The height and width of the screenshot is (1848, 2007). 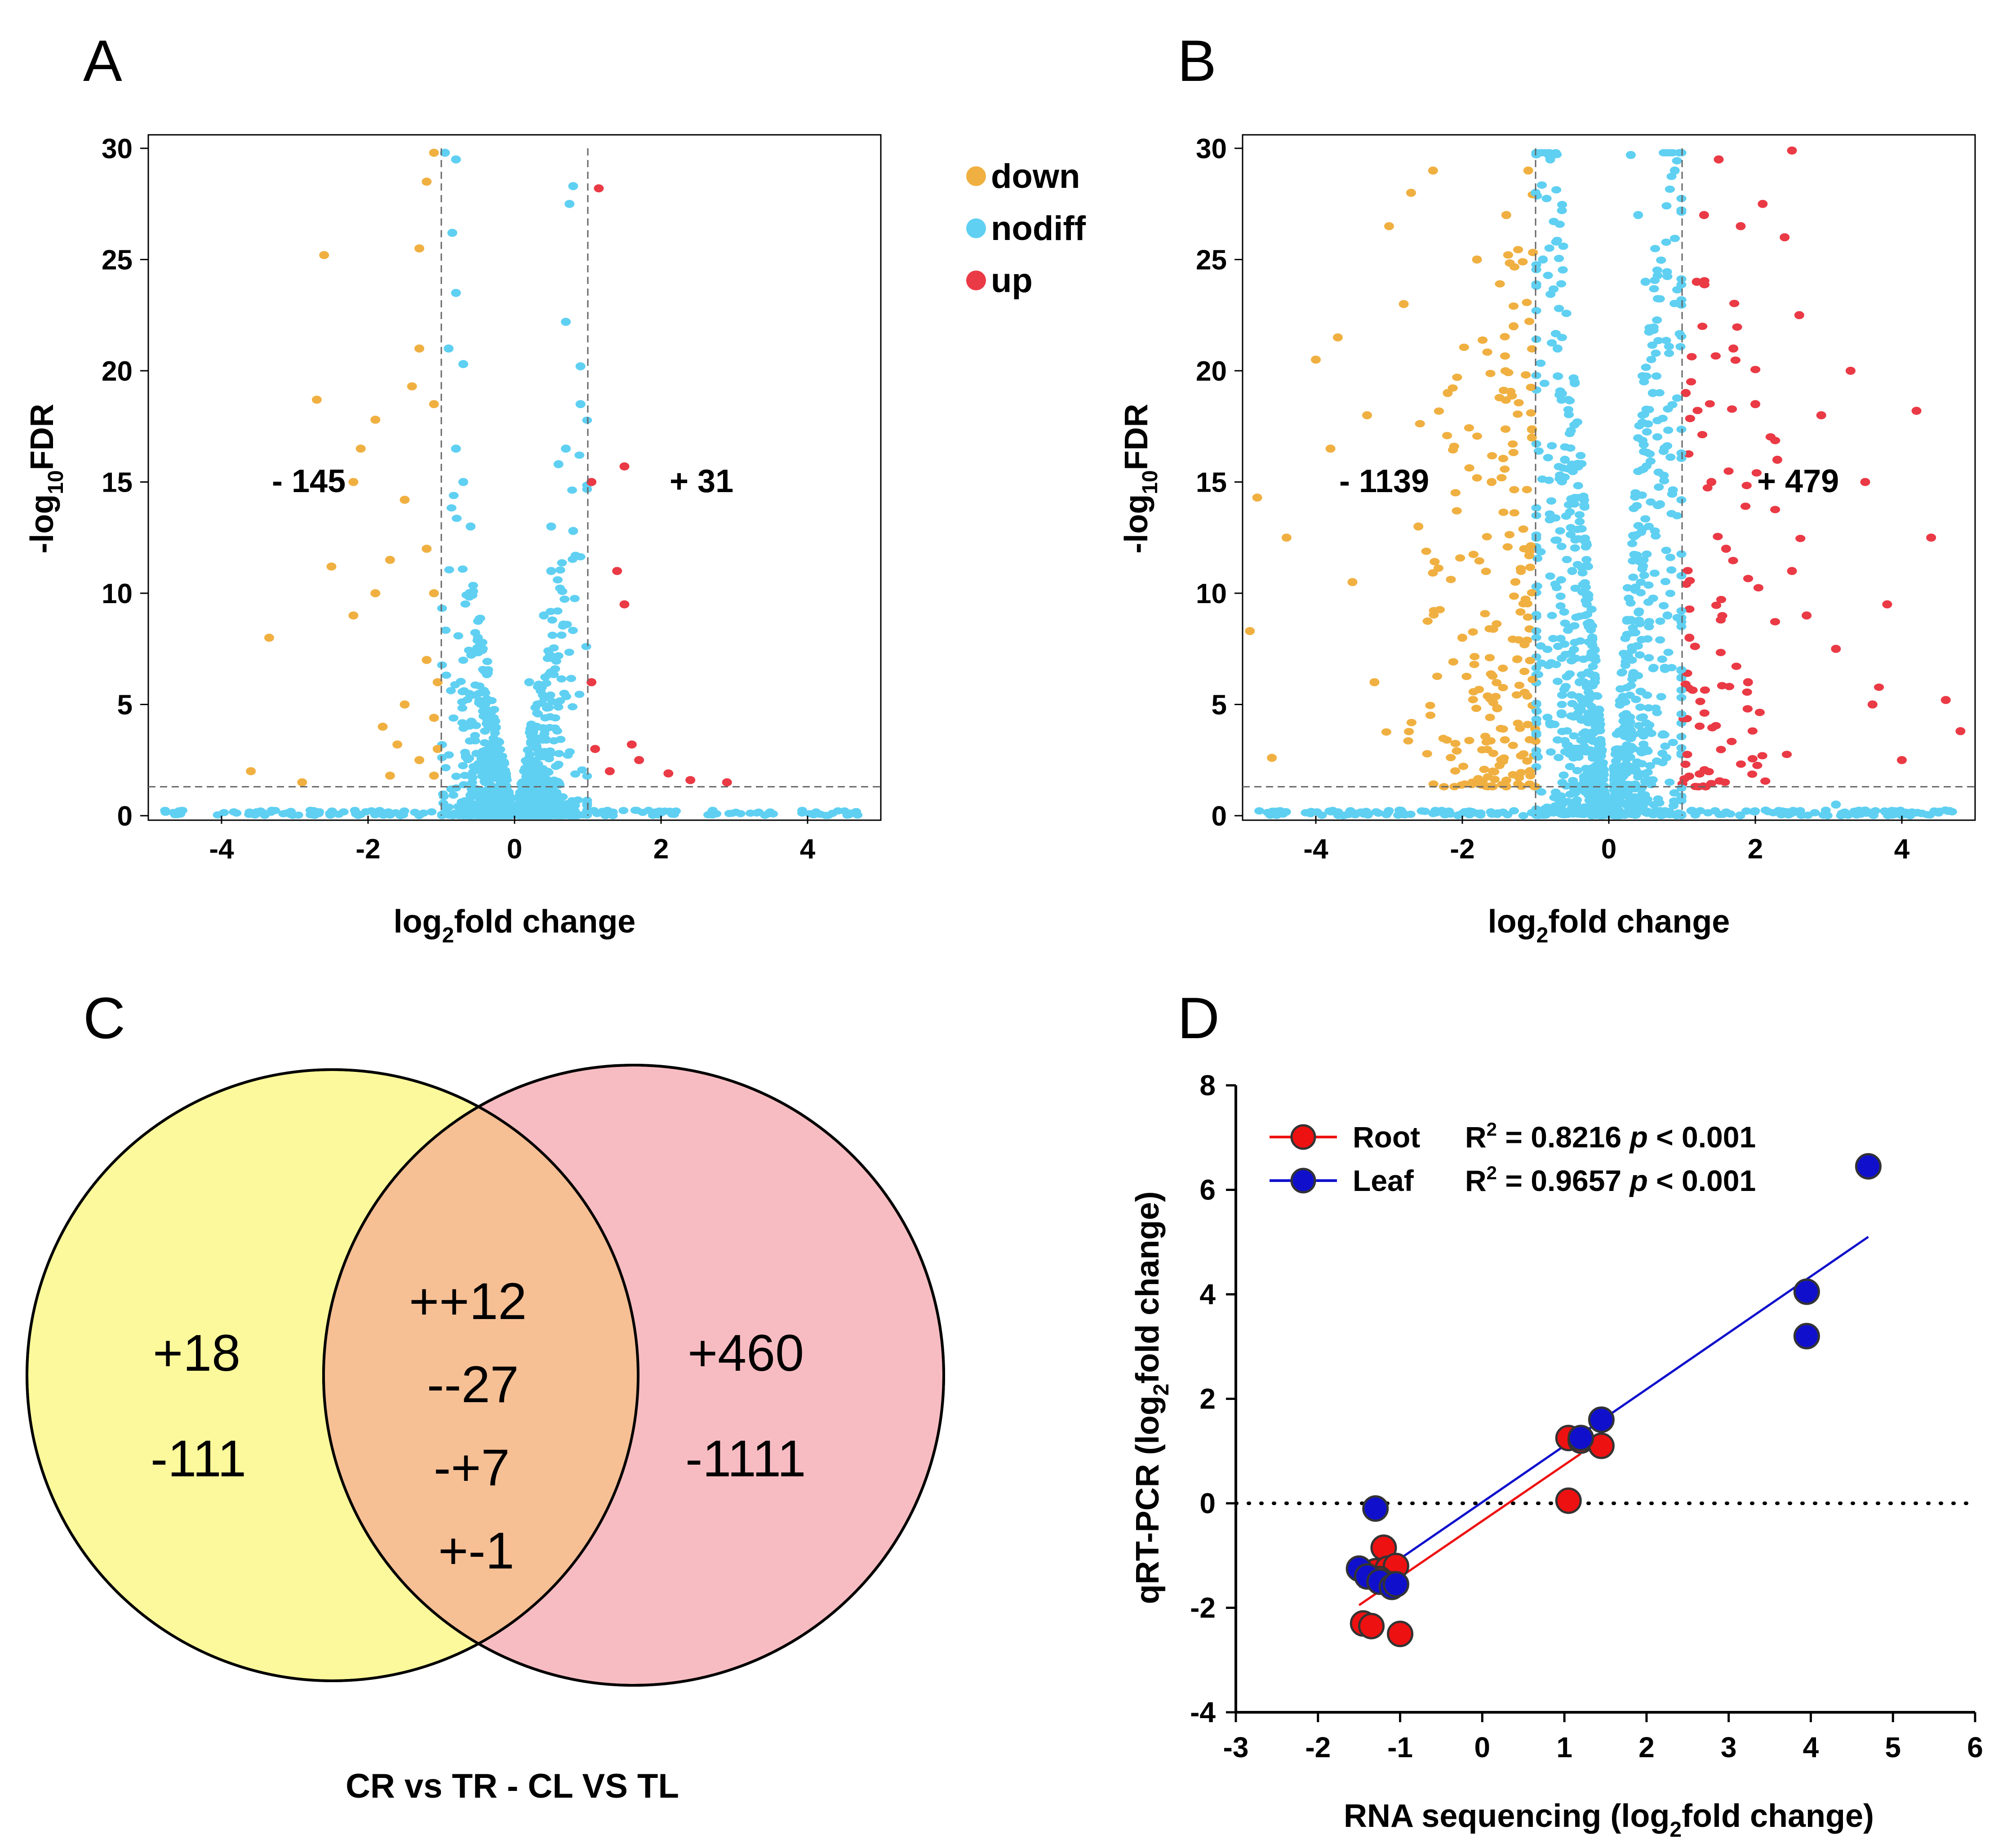 What do you see at coordinates (117, 371) in the screenshot?
I see `y-tick-label: 20` at bounding box center [117, 371].